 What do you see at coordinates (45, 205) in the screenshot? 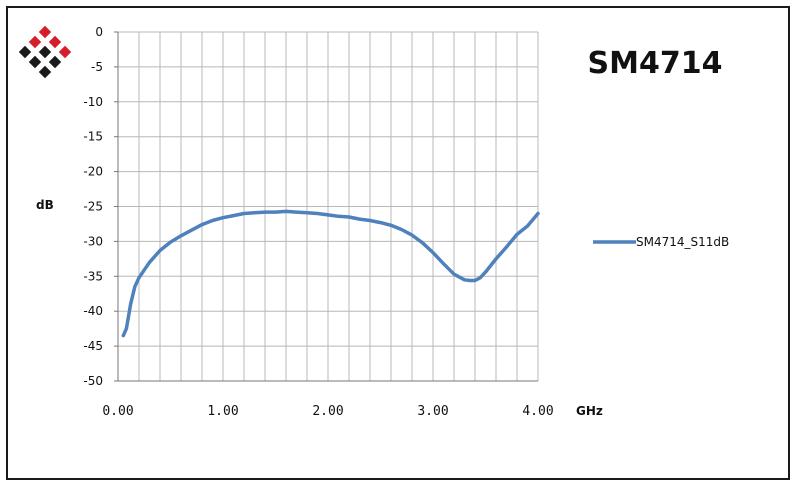
I see `y-axis-label: dB` at bounding box center [45, 205].